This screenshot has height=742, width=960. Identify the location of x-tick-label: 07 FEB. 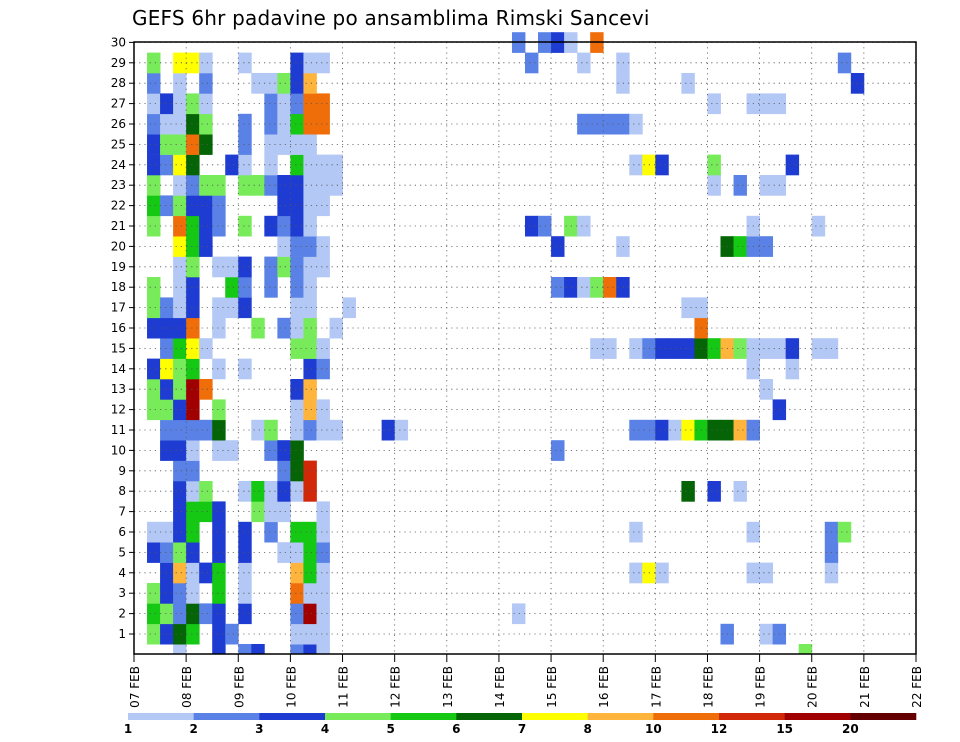
(135, 687).